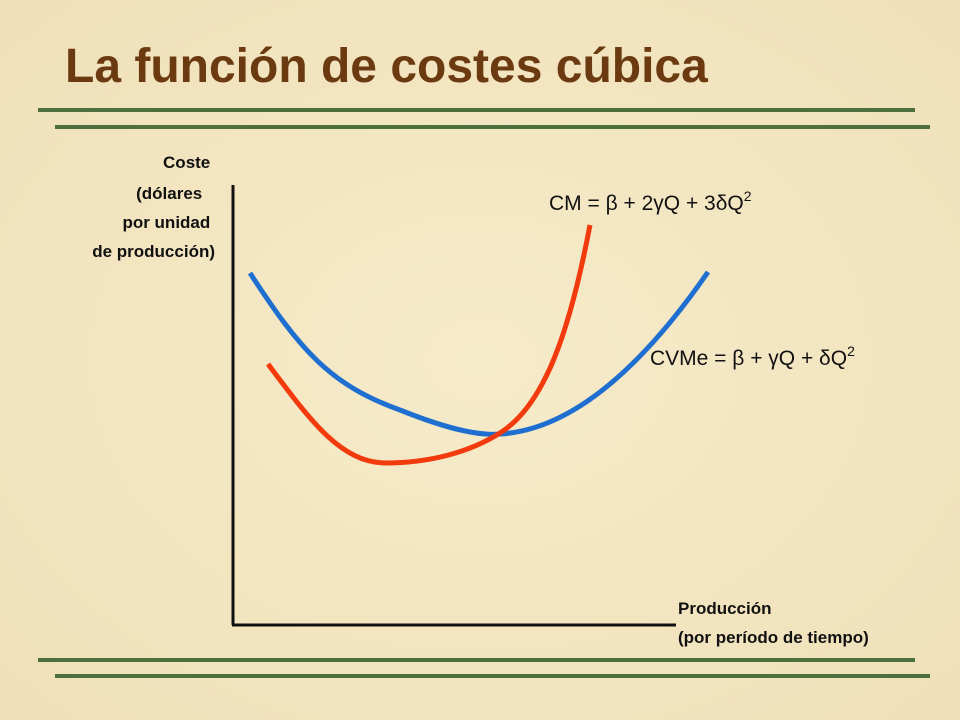 This screenshot has width=960, height=720. I want to click on label-line: Coste, so click(186, 162).